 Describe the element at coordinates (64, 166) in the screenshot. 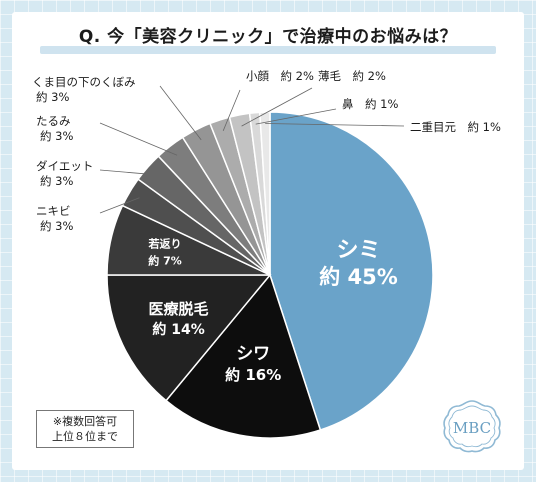

I see `slice-label-6: ダイエット` at that location.